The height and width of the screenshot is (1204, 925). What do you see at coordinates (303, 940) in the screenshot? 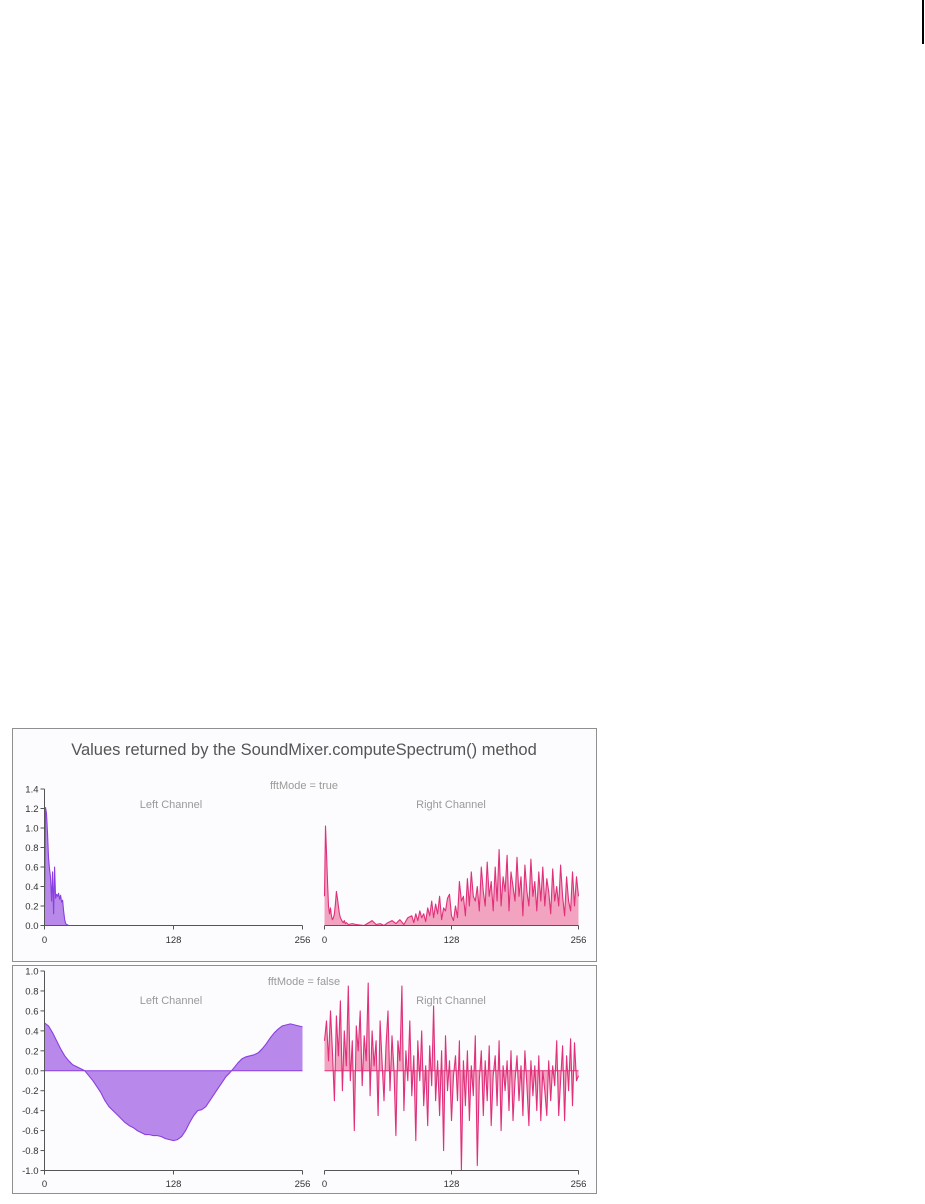
I see `top-left-x-tick-label: 256` at bounding box center [303, 940].